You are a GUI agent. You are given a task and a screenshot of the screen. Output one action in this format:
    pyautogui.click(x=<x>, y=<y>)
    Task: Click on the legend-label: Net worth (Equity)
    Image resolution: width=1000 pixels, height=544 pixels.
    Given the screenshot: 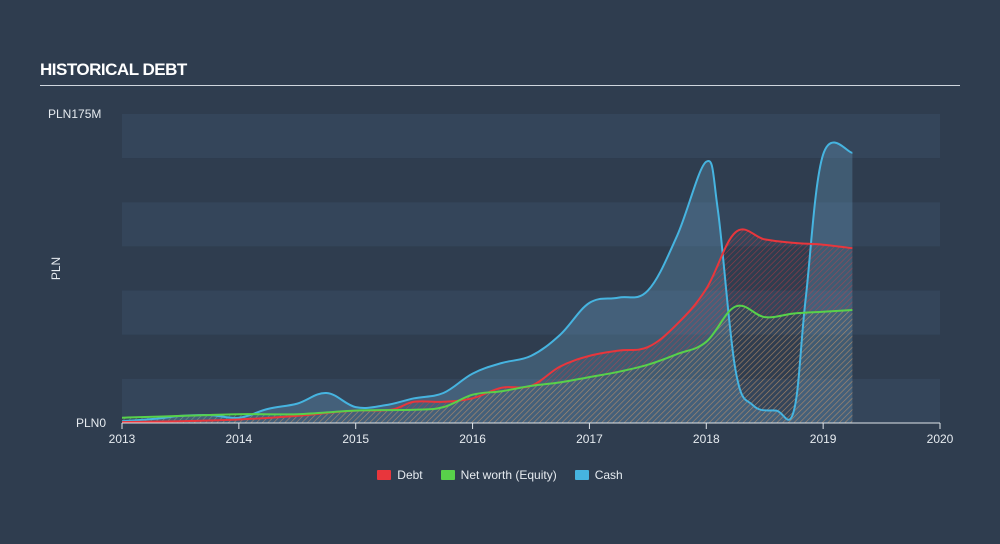 What is the action you would take?
    pyautogui.click(x=508, y=475)
    